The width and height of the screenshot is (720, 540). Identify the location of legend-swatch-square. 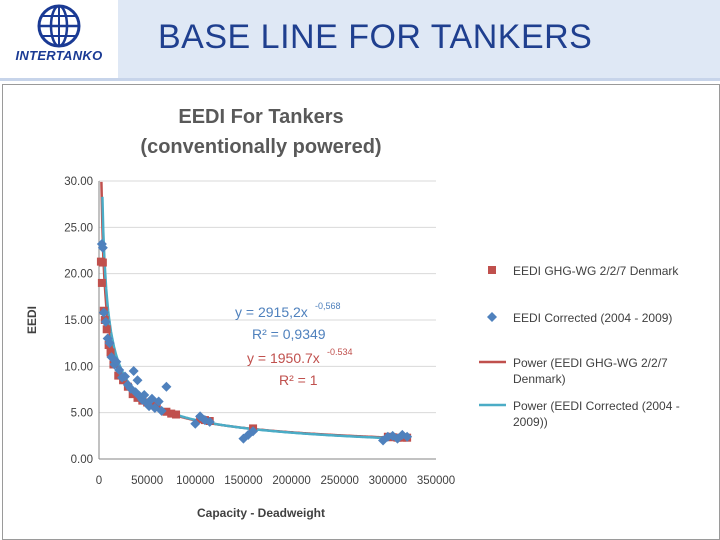
(492, 270).